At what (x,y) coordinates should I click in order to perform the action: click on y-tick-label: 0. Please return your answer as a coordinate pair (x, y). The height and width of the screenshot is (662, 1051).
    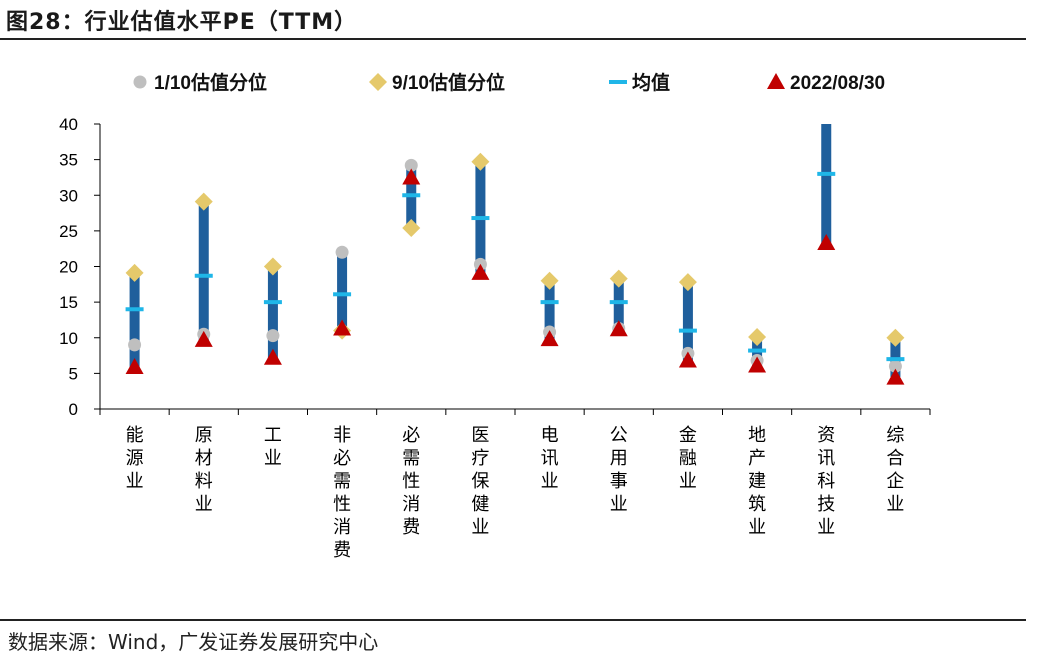
    Looking at the image, I should click on (73, 409).